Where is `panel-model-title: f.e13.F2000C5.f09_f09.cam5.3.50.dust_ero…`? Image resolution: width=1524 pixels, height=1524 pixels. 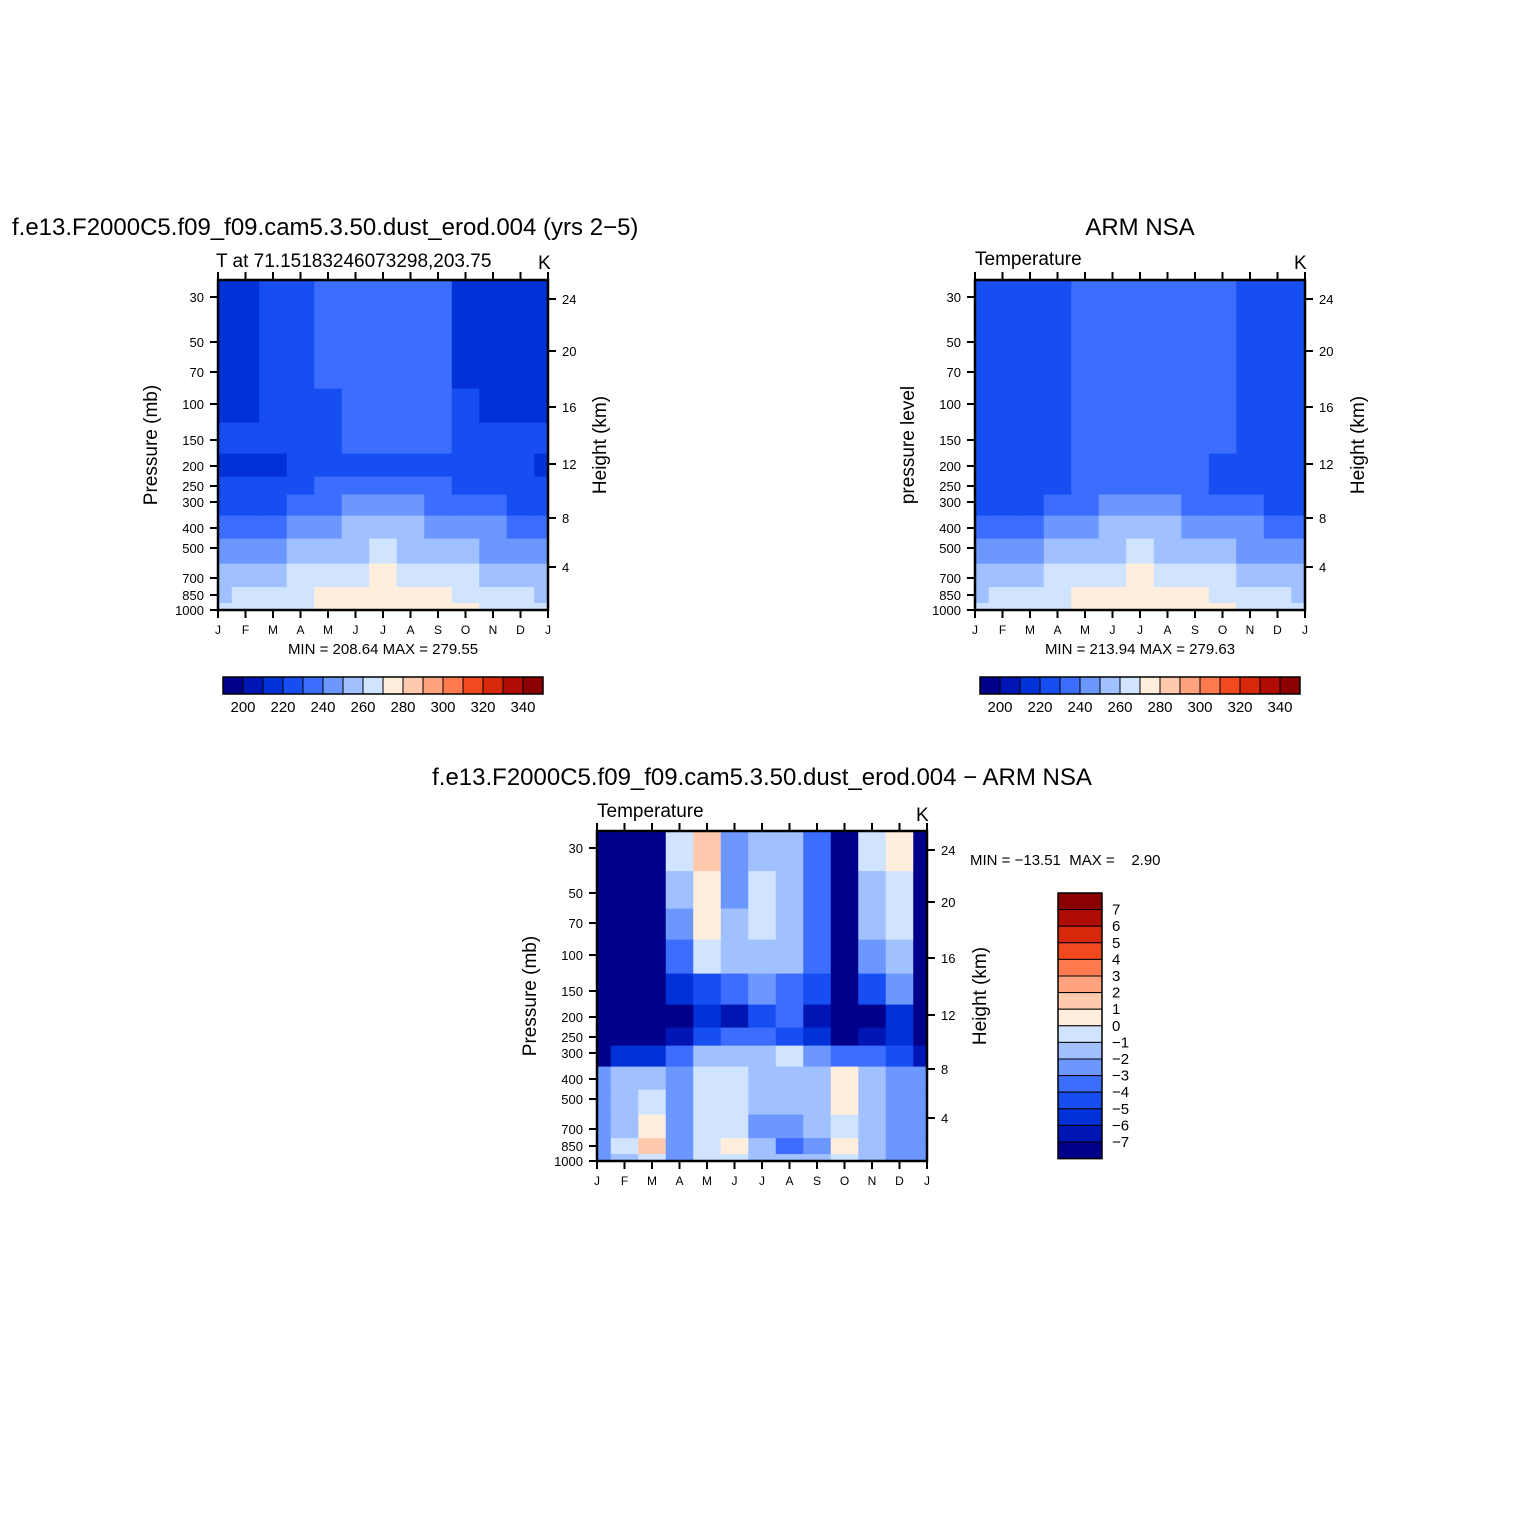 panel-model-title: f.e13.F2000C5.f09_f09.cam5.3.50.dust_ero… is located at coordinates (325, 227).